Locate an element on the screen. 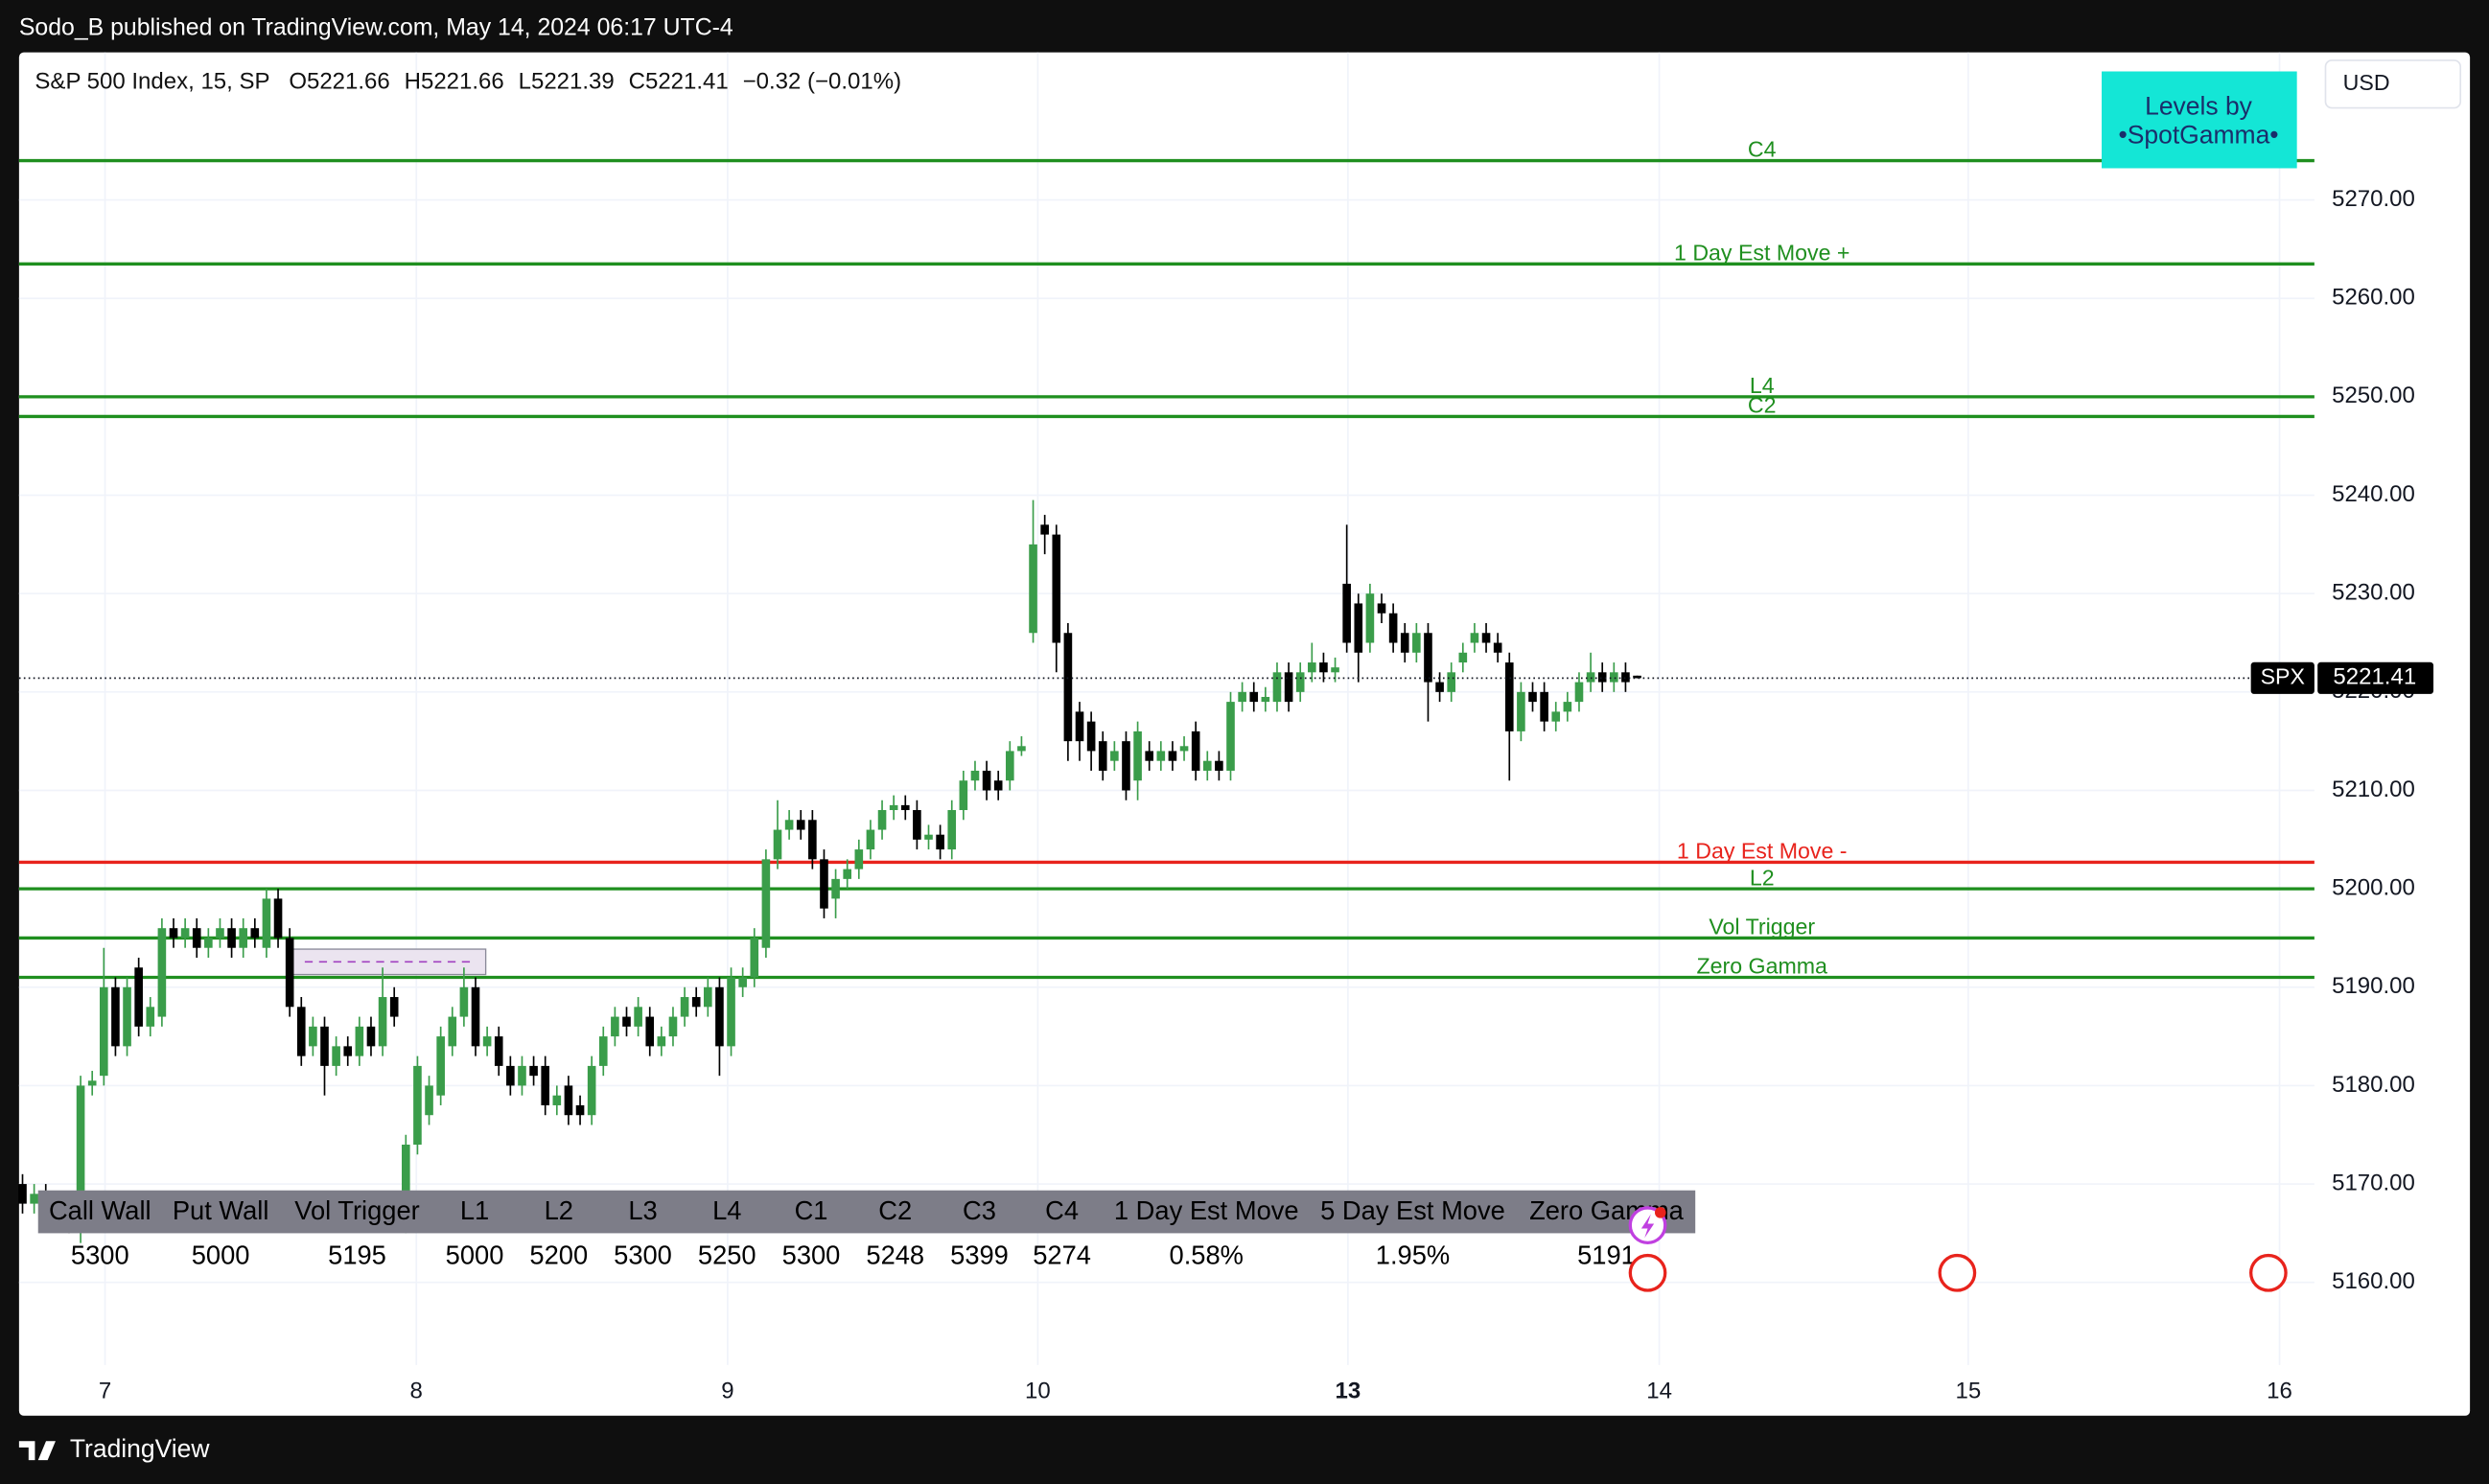  brand-logo is located at coordinates (37, 1451).